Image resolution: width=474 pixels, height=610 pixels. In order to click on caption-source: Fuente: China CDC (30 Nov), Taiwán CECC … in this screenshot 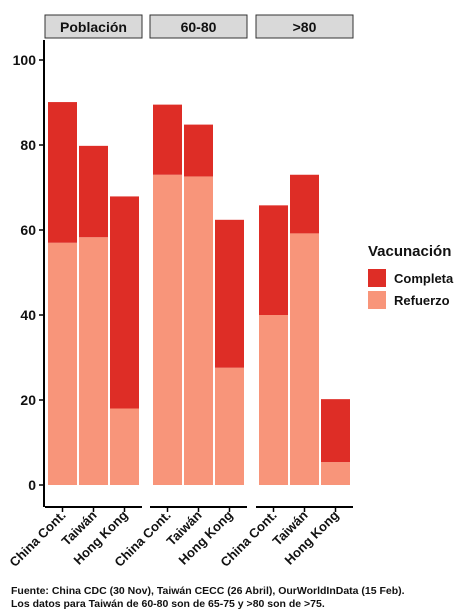, I will do `click(208, 591)`.